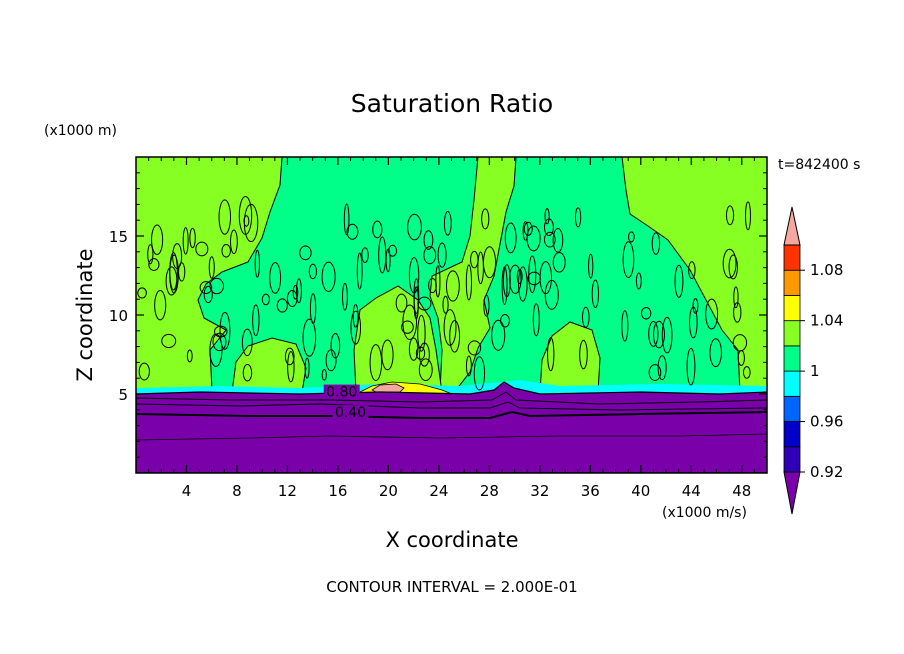 Image resolution: width=904 pixels, height=654 pixels. I want to click on contour-interval-label: CONTOUR INTERVAL = 2.000E-01, so click(451, 587).